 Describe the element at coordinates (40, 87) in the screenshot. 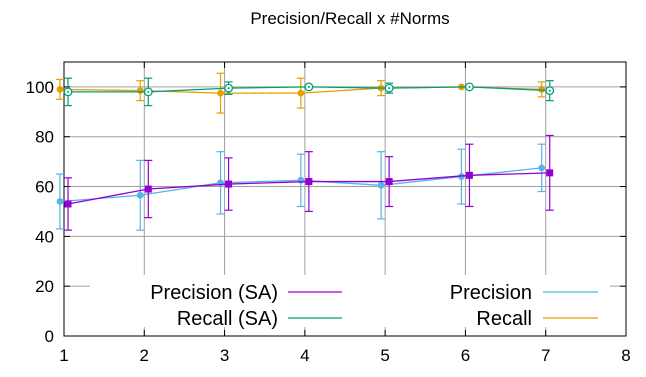

I see `y-tick-label: 100` at that location.